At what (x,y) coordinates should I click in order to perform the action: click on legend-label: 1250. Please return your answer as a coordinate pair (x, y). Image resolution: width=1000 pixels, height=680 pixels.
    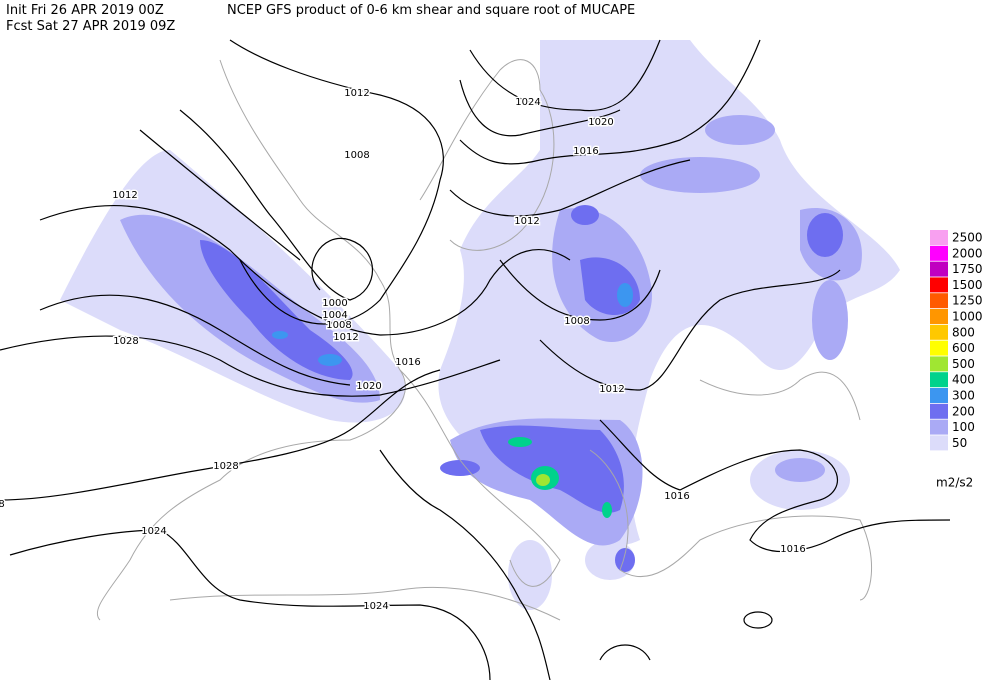
    Looking at the image, I should click on (967, 301).